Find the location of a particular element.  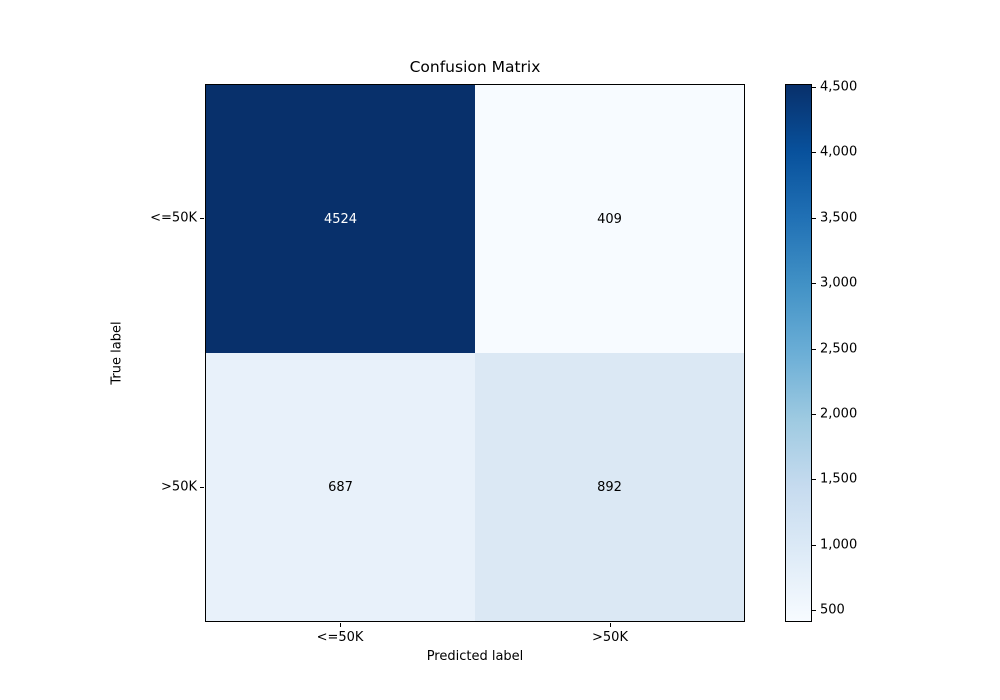

cell-value-0-0: 4524 is located at coordinates (340, 219).